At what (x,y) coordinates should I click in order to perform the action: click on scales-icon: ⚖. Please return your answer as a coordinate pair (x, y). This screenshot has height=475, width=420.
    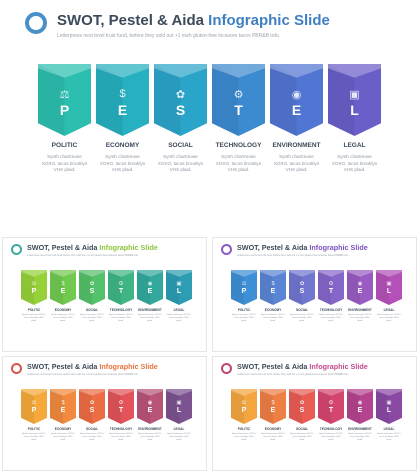
    Looking at the image, I should click on (34, 403).